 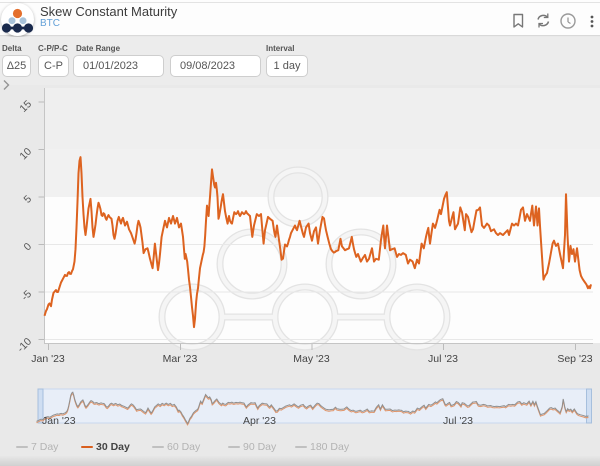 I want to click on svg-text: -10, so click(x=24, y=345).